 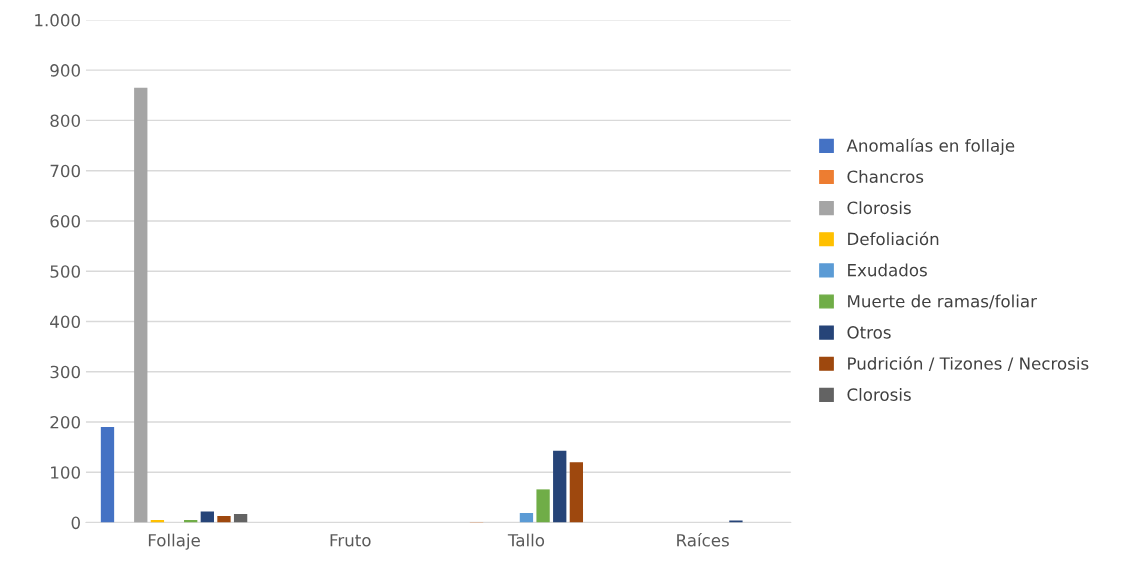 What do you see at coordinates (869, 332) in the screenshot?
I see `legend-label: Otros` at bounding box center [869, 332].